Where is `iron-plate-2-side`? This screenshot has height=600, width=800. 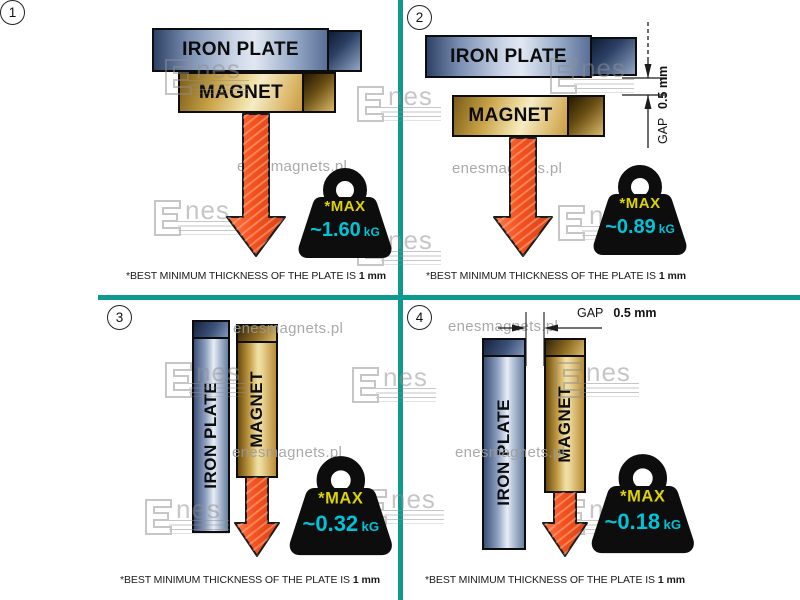 iron-plate-2-side is located at coordinates (613, 56).